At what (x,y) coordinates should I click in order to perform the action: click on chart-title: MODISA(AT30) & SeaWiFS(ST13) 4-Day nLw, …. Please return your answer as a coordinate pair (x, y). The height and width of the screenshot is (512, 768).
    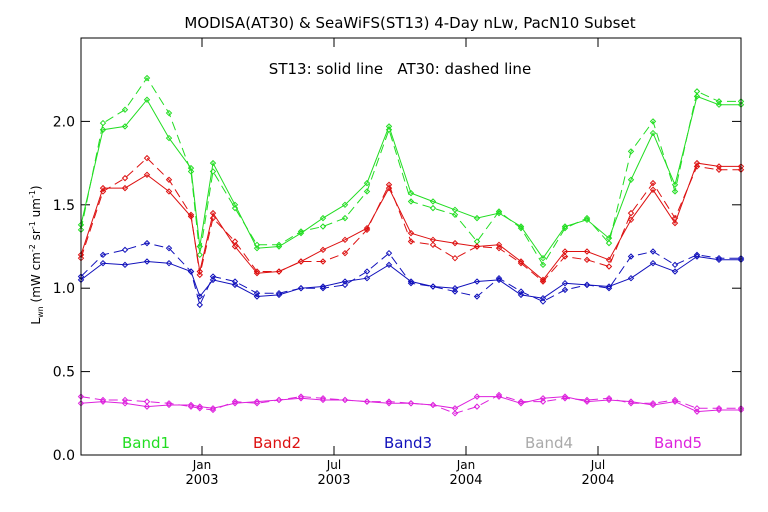
    Looking at the image, I should click on (409, 23).